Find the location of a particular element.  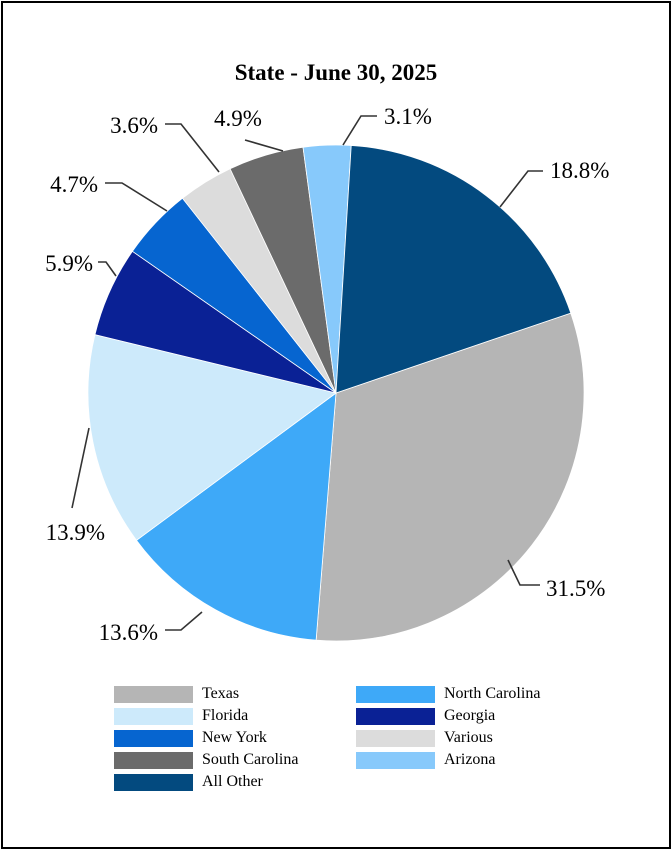

leader-line-new-york is located at coordinates (136, 197).